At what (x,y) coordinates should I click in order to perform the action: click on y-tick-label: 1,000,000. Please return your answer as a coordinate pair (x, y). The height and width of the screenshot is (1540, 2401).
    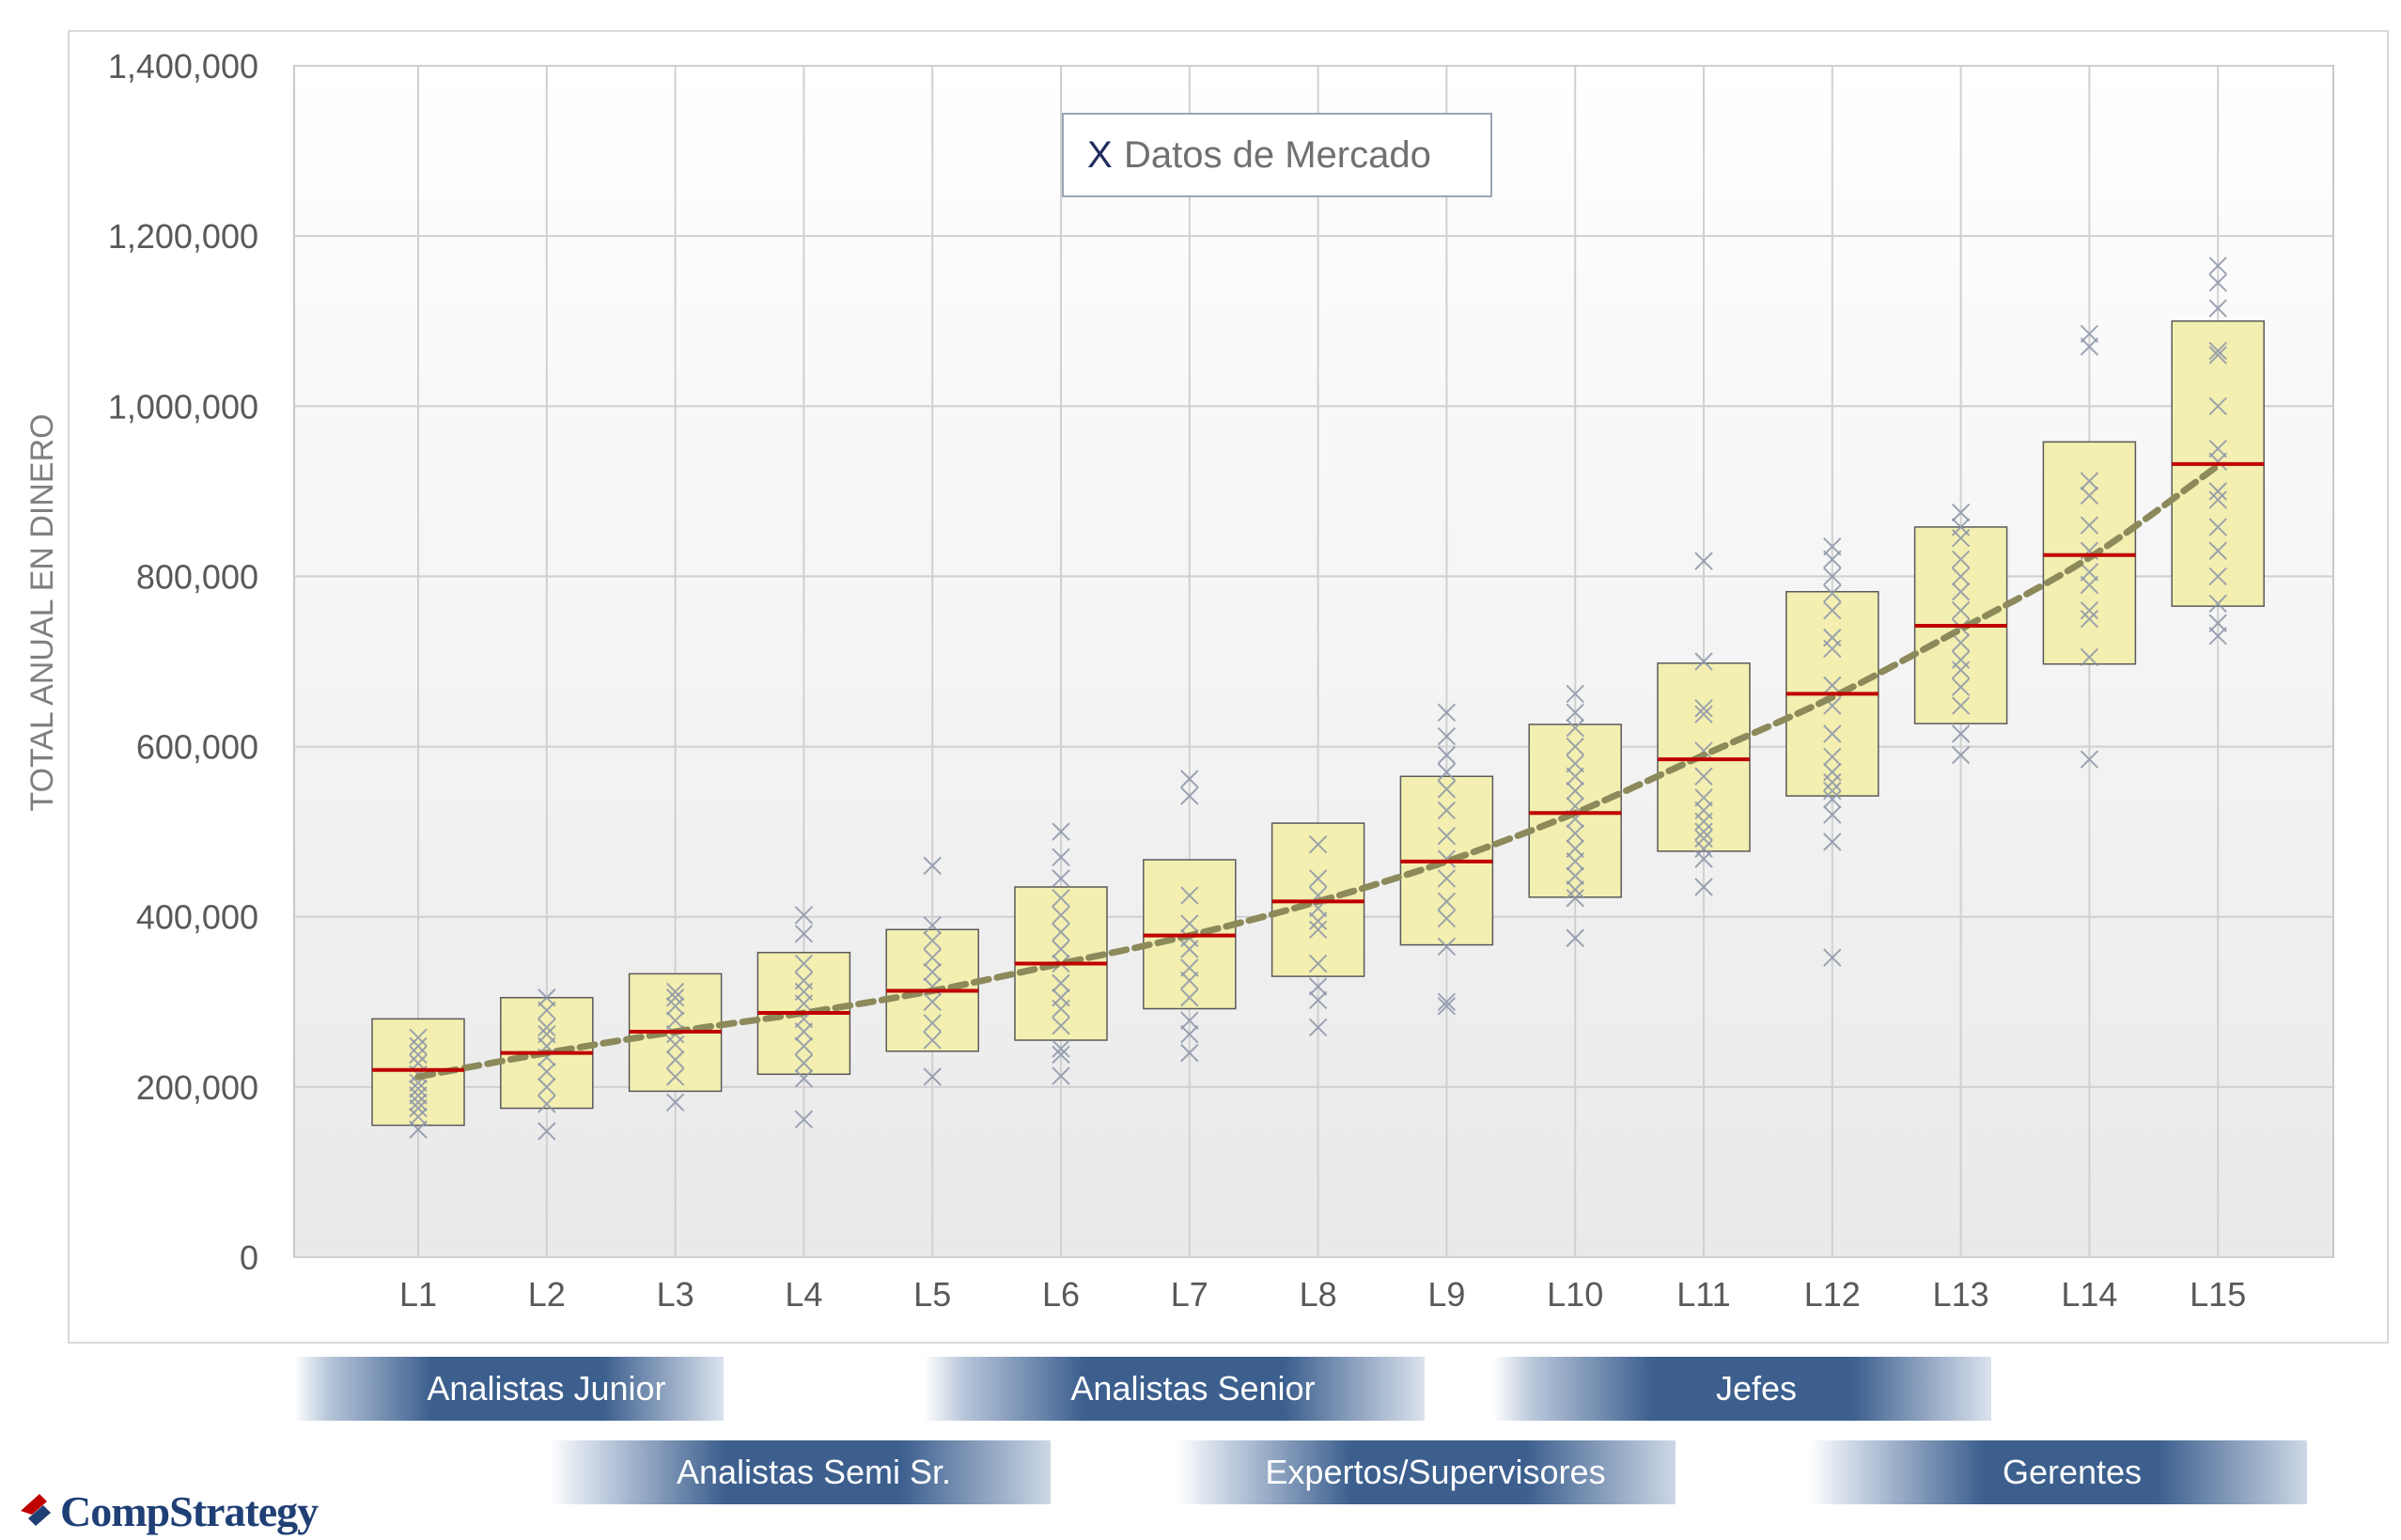
    Looking at the image, I should click on (183, 406).